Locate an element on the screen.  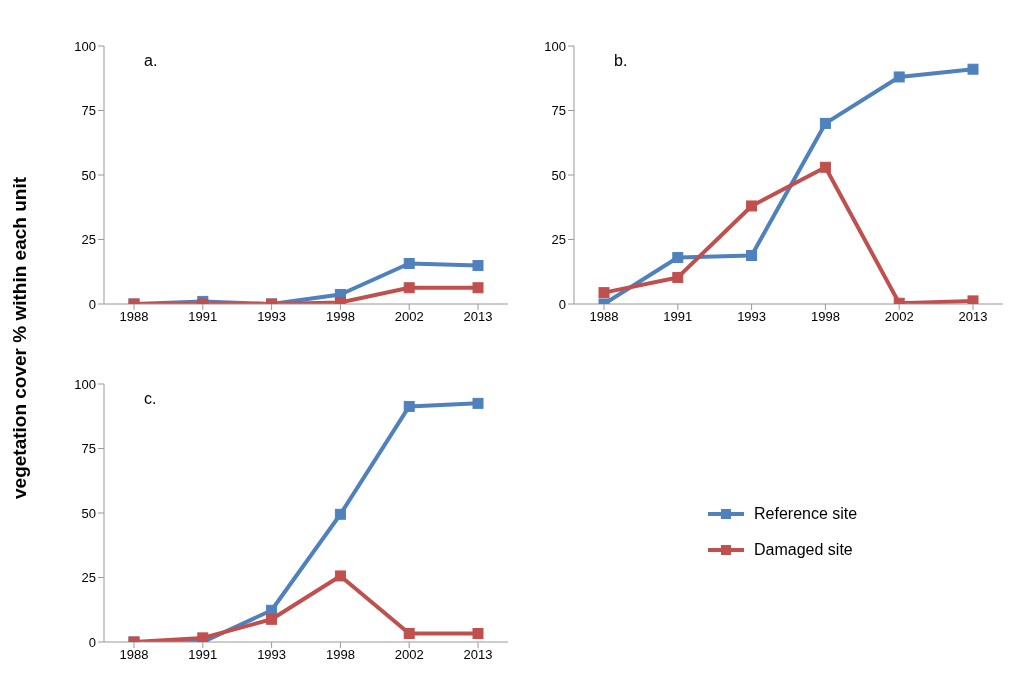
annotation: a. is located at coordinates (151, 61).